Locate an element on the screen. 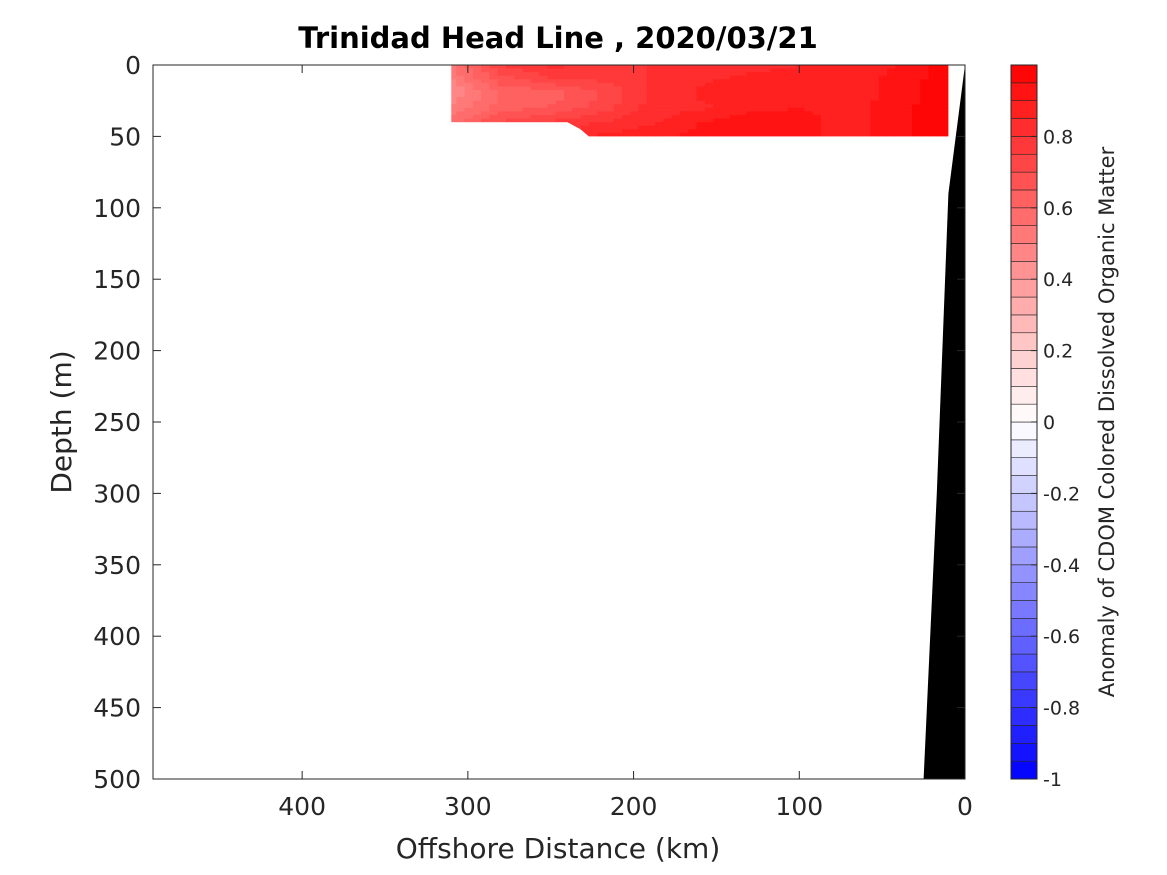 This screenshot has width=1167, height=875. y-tick-label: 300 is located at coordinates (117, 493).